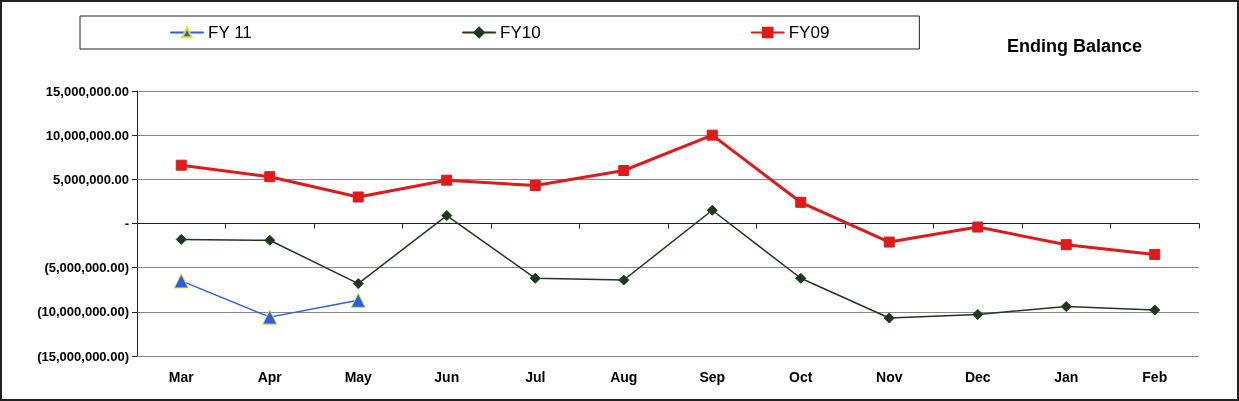  Describe the element at coordinates (358, 377) in the screenshot. I see `x-tick-label: May` at that location.